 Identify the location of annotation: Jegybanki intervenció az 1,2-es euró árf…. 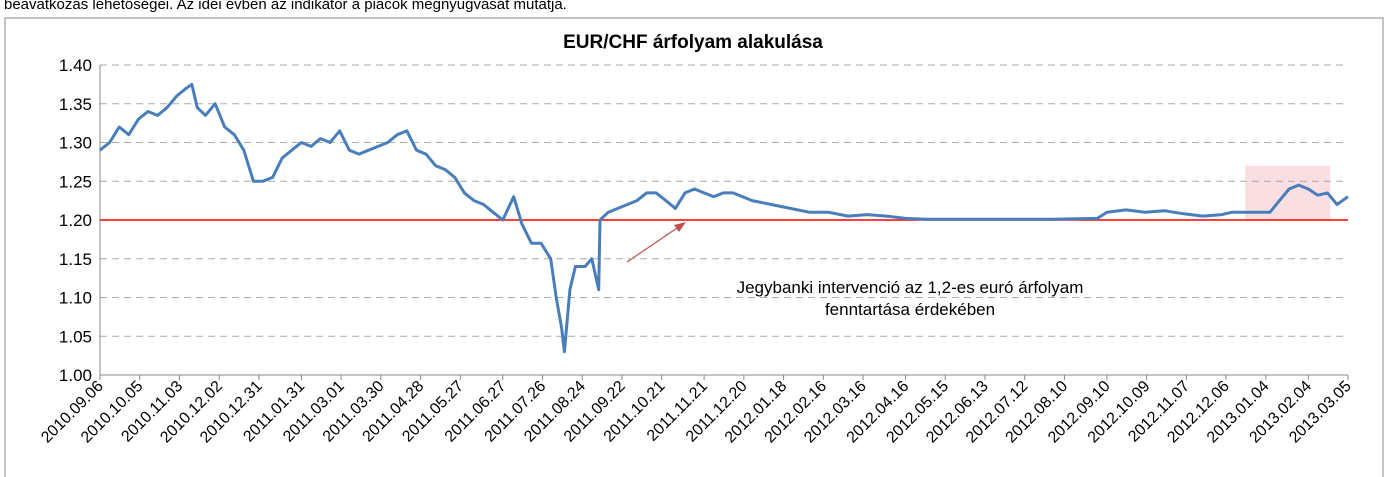
(910, 287).